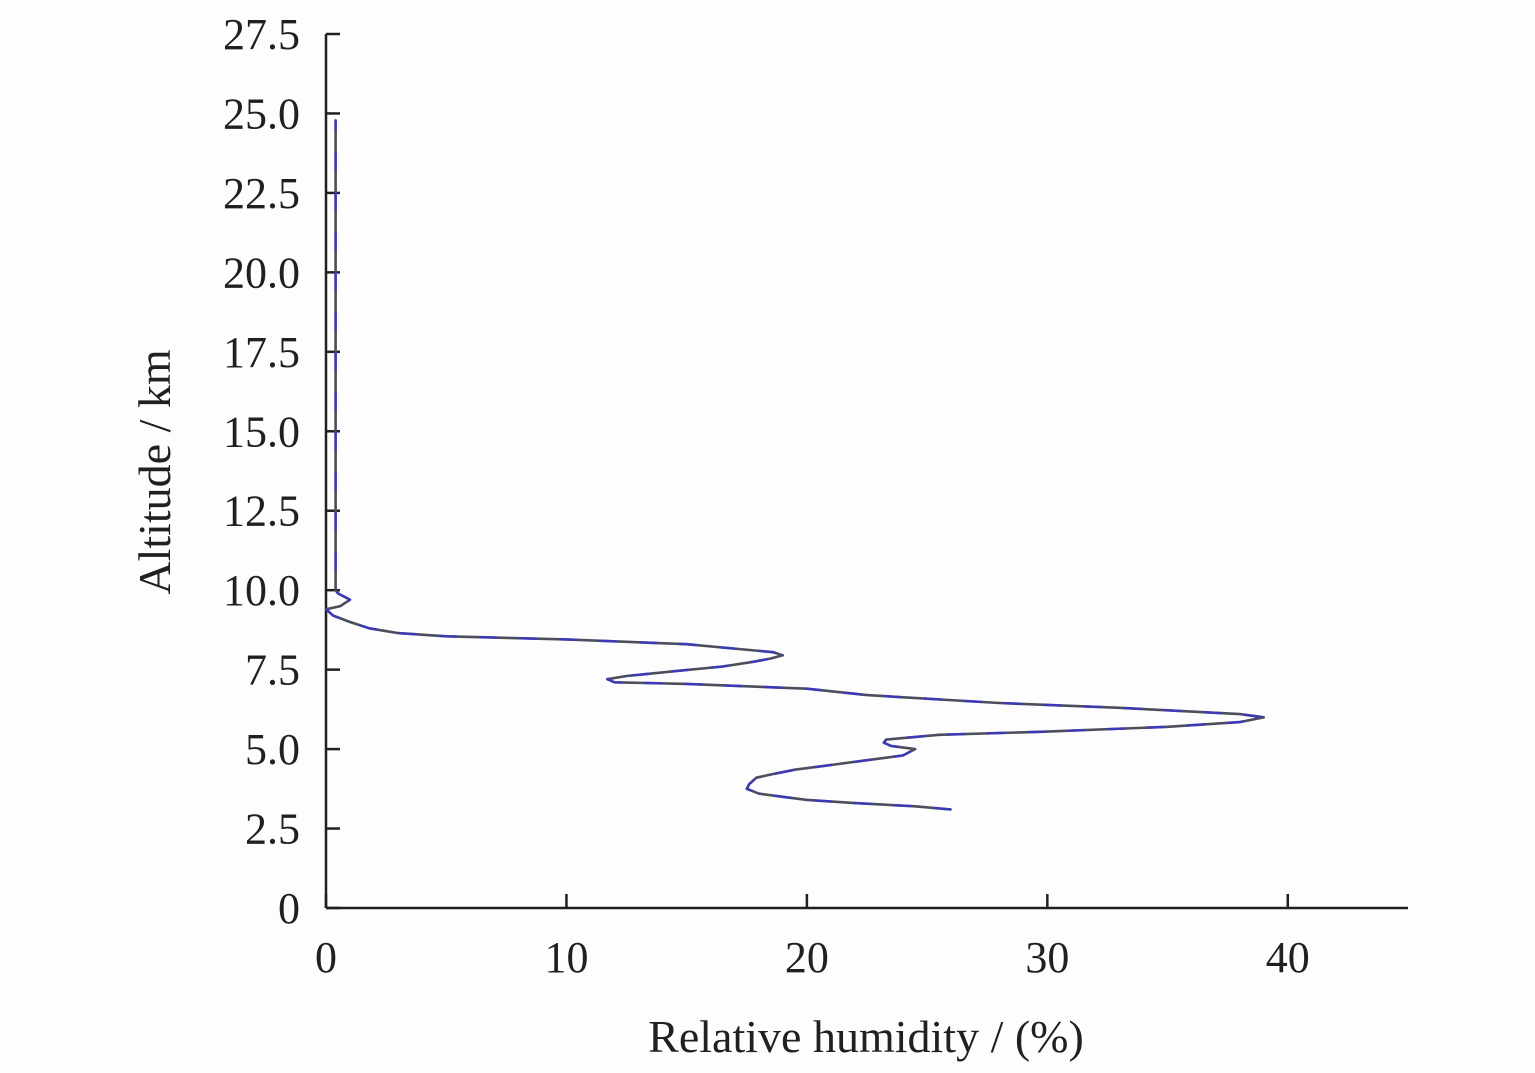  Describe the element at coordinates (261, 352) in the screenshot. I see `y-tick-label: 17.5` at that location.